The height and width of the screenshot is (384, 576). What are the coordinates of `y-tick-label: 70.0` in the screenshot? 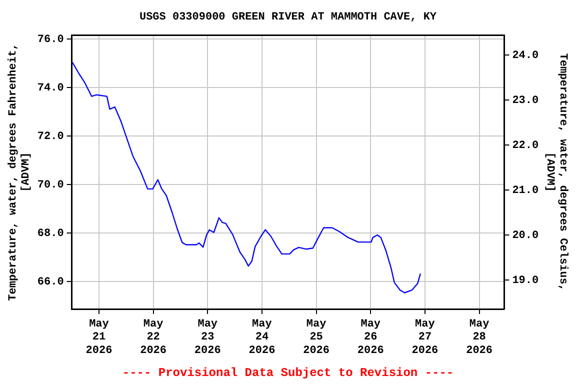 It's located at (50, 185).